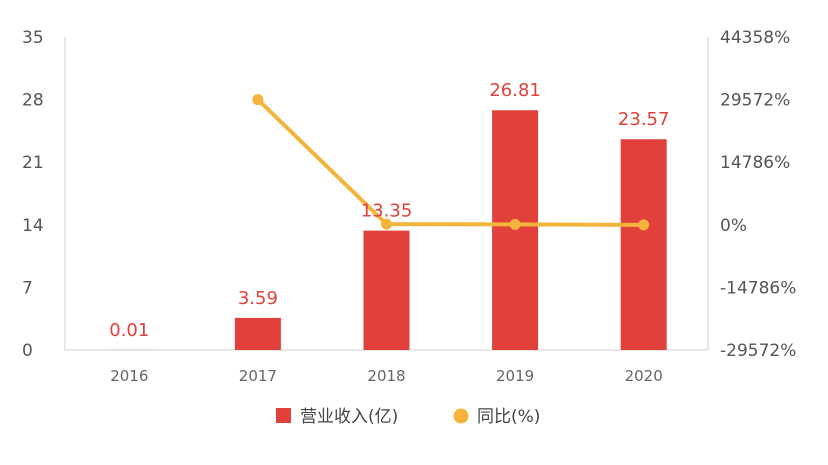  Describe the element at coordinates (408, 417) in the screenshot. I see `legend: 营业收入(亿) 同比(%)` at that location.